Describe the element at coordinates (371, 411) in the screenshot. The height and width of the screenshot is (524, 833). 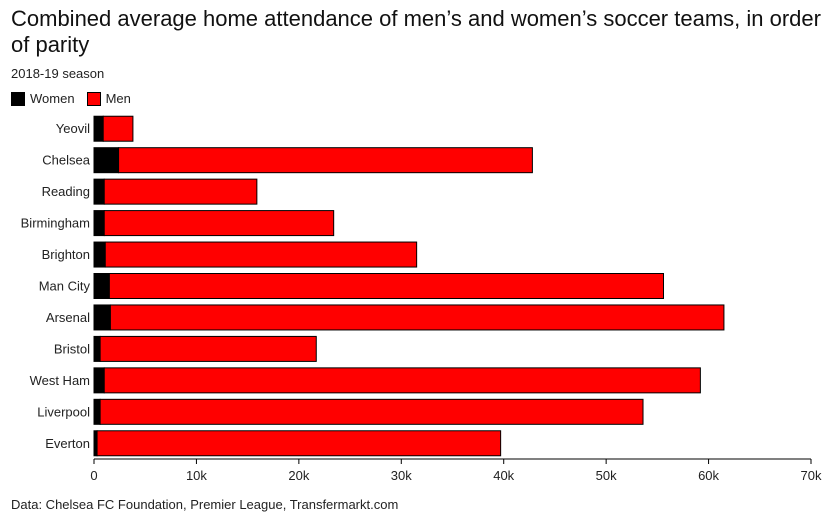
I see `bar-men-liverpool` at that location.